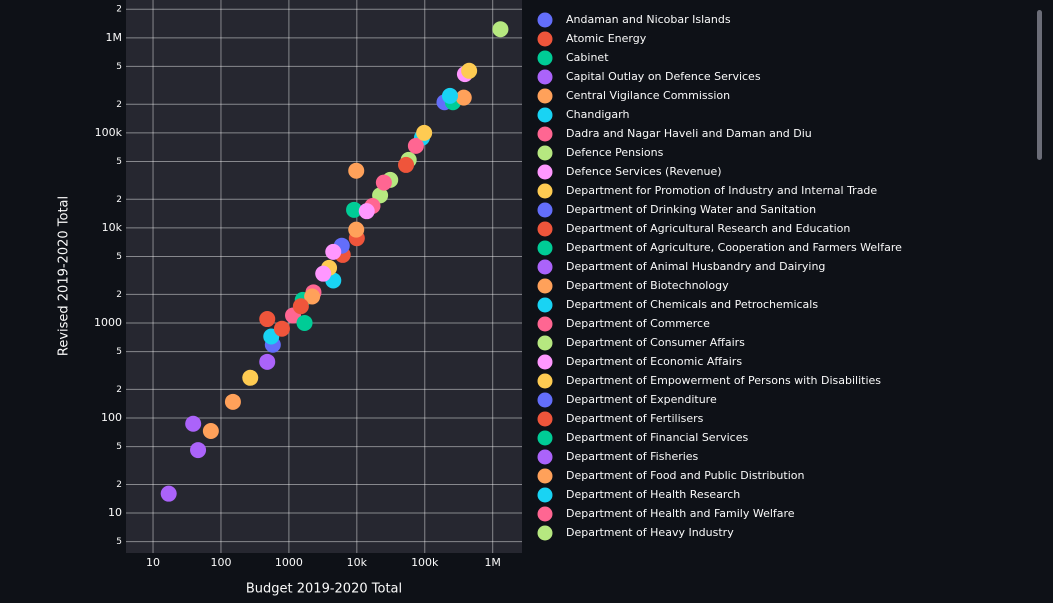 The width and height of the screenshot is (1053, 603). I want to click on legend-label: Cabinet, so click(587, 57).